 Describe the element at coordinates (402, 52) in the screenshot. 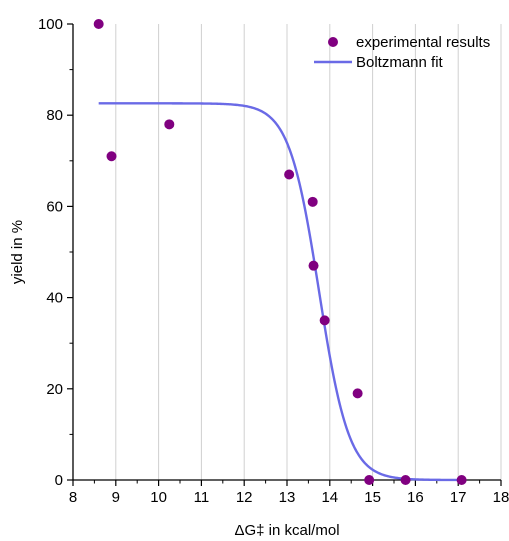

I see `legend: experimental results Boltzmann fit` at that location.